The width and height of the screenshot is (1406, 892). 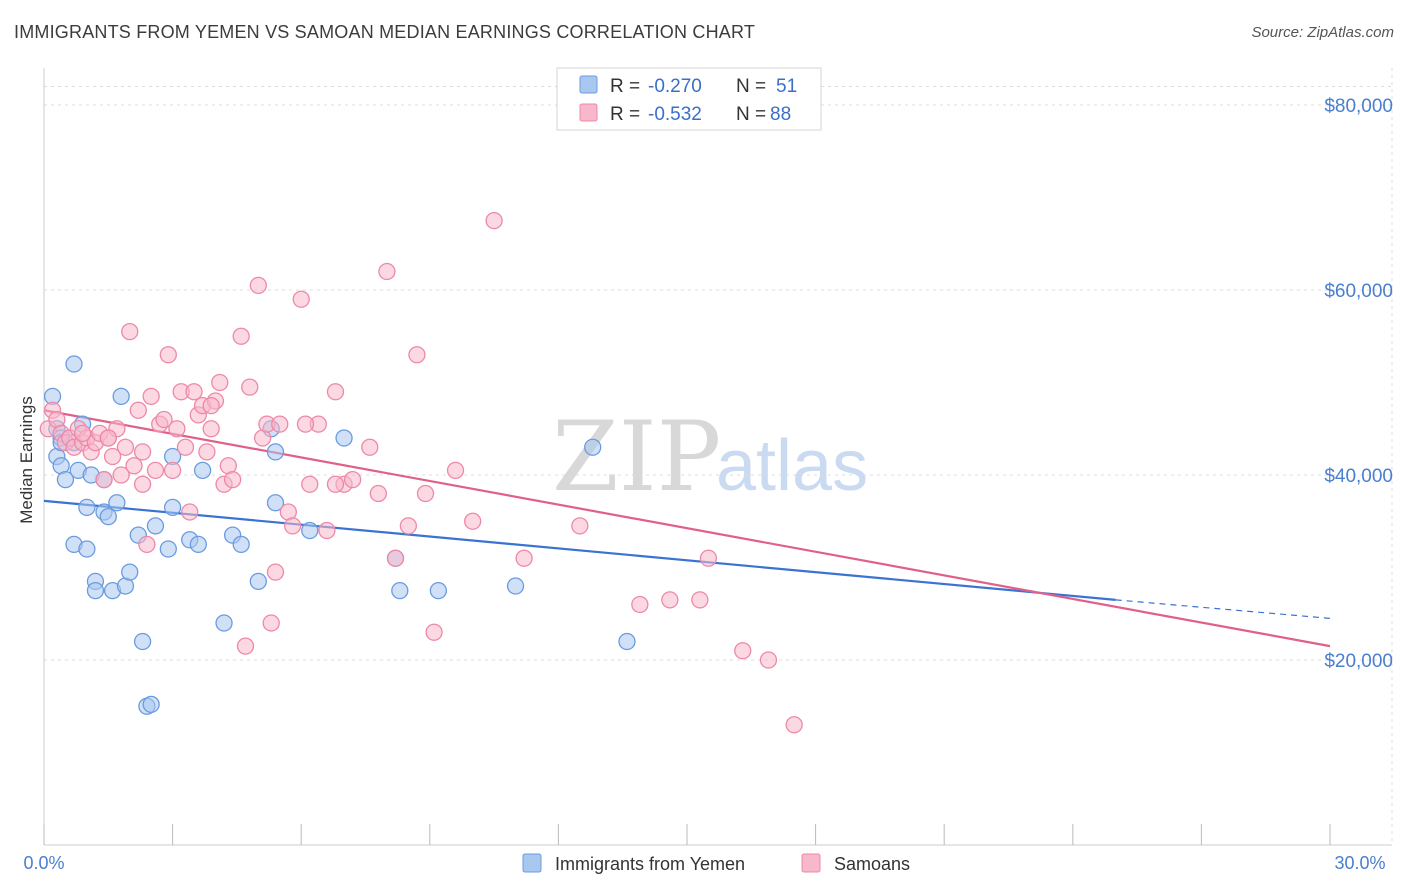 What do you see at coordinates (636, 457) in the screenshot?
I see `watermark-zip: ZIP` at bounding box center [636, 457].